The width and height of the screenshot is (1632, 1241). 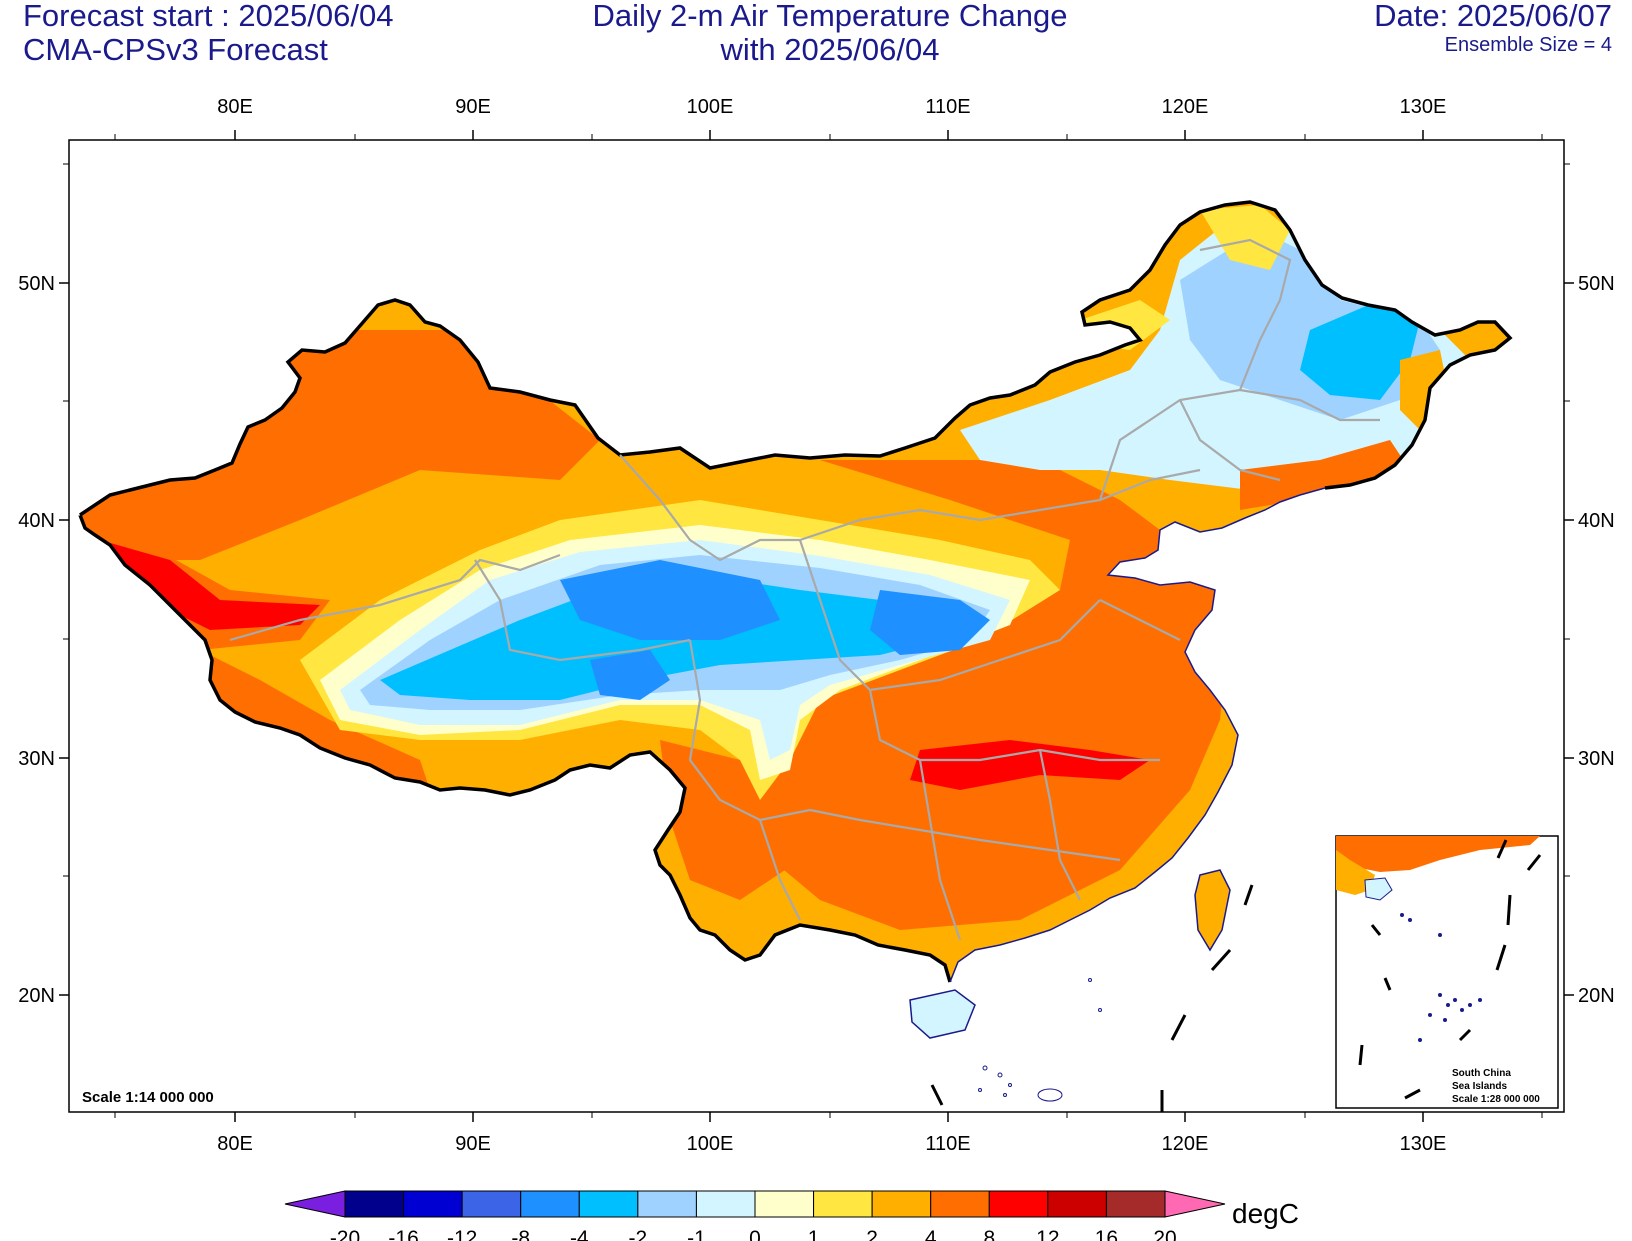 What do you see at coordinates (1423, 107) in the screenshot?
I see `lon-label-top: 130E` at bounding box center [1423, 107].